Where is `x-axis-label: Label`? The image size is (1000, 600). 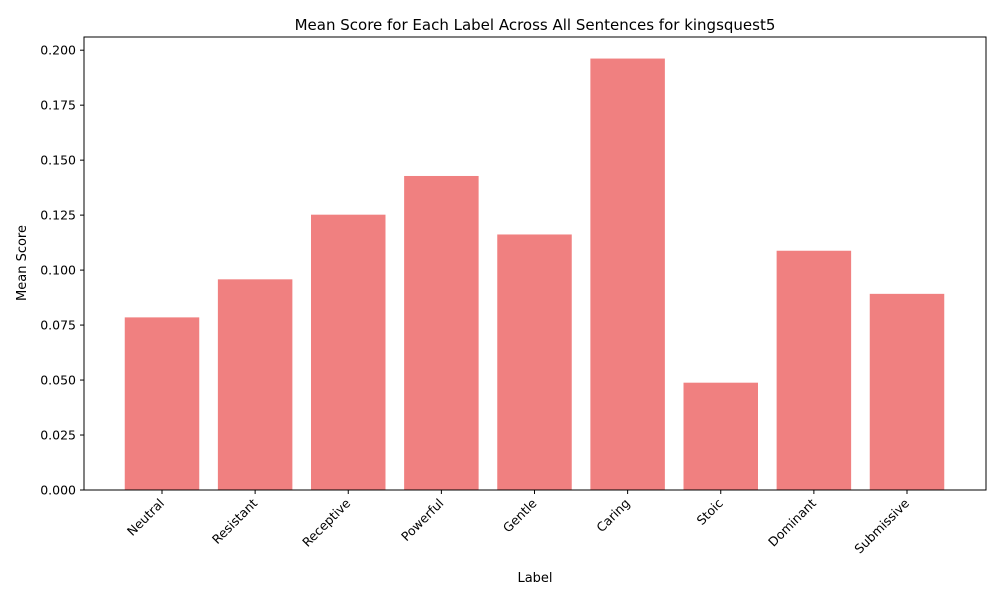
x-axis-label: Label is located at coordinates (534, 578).